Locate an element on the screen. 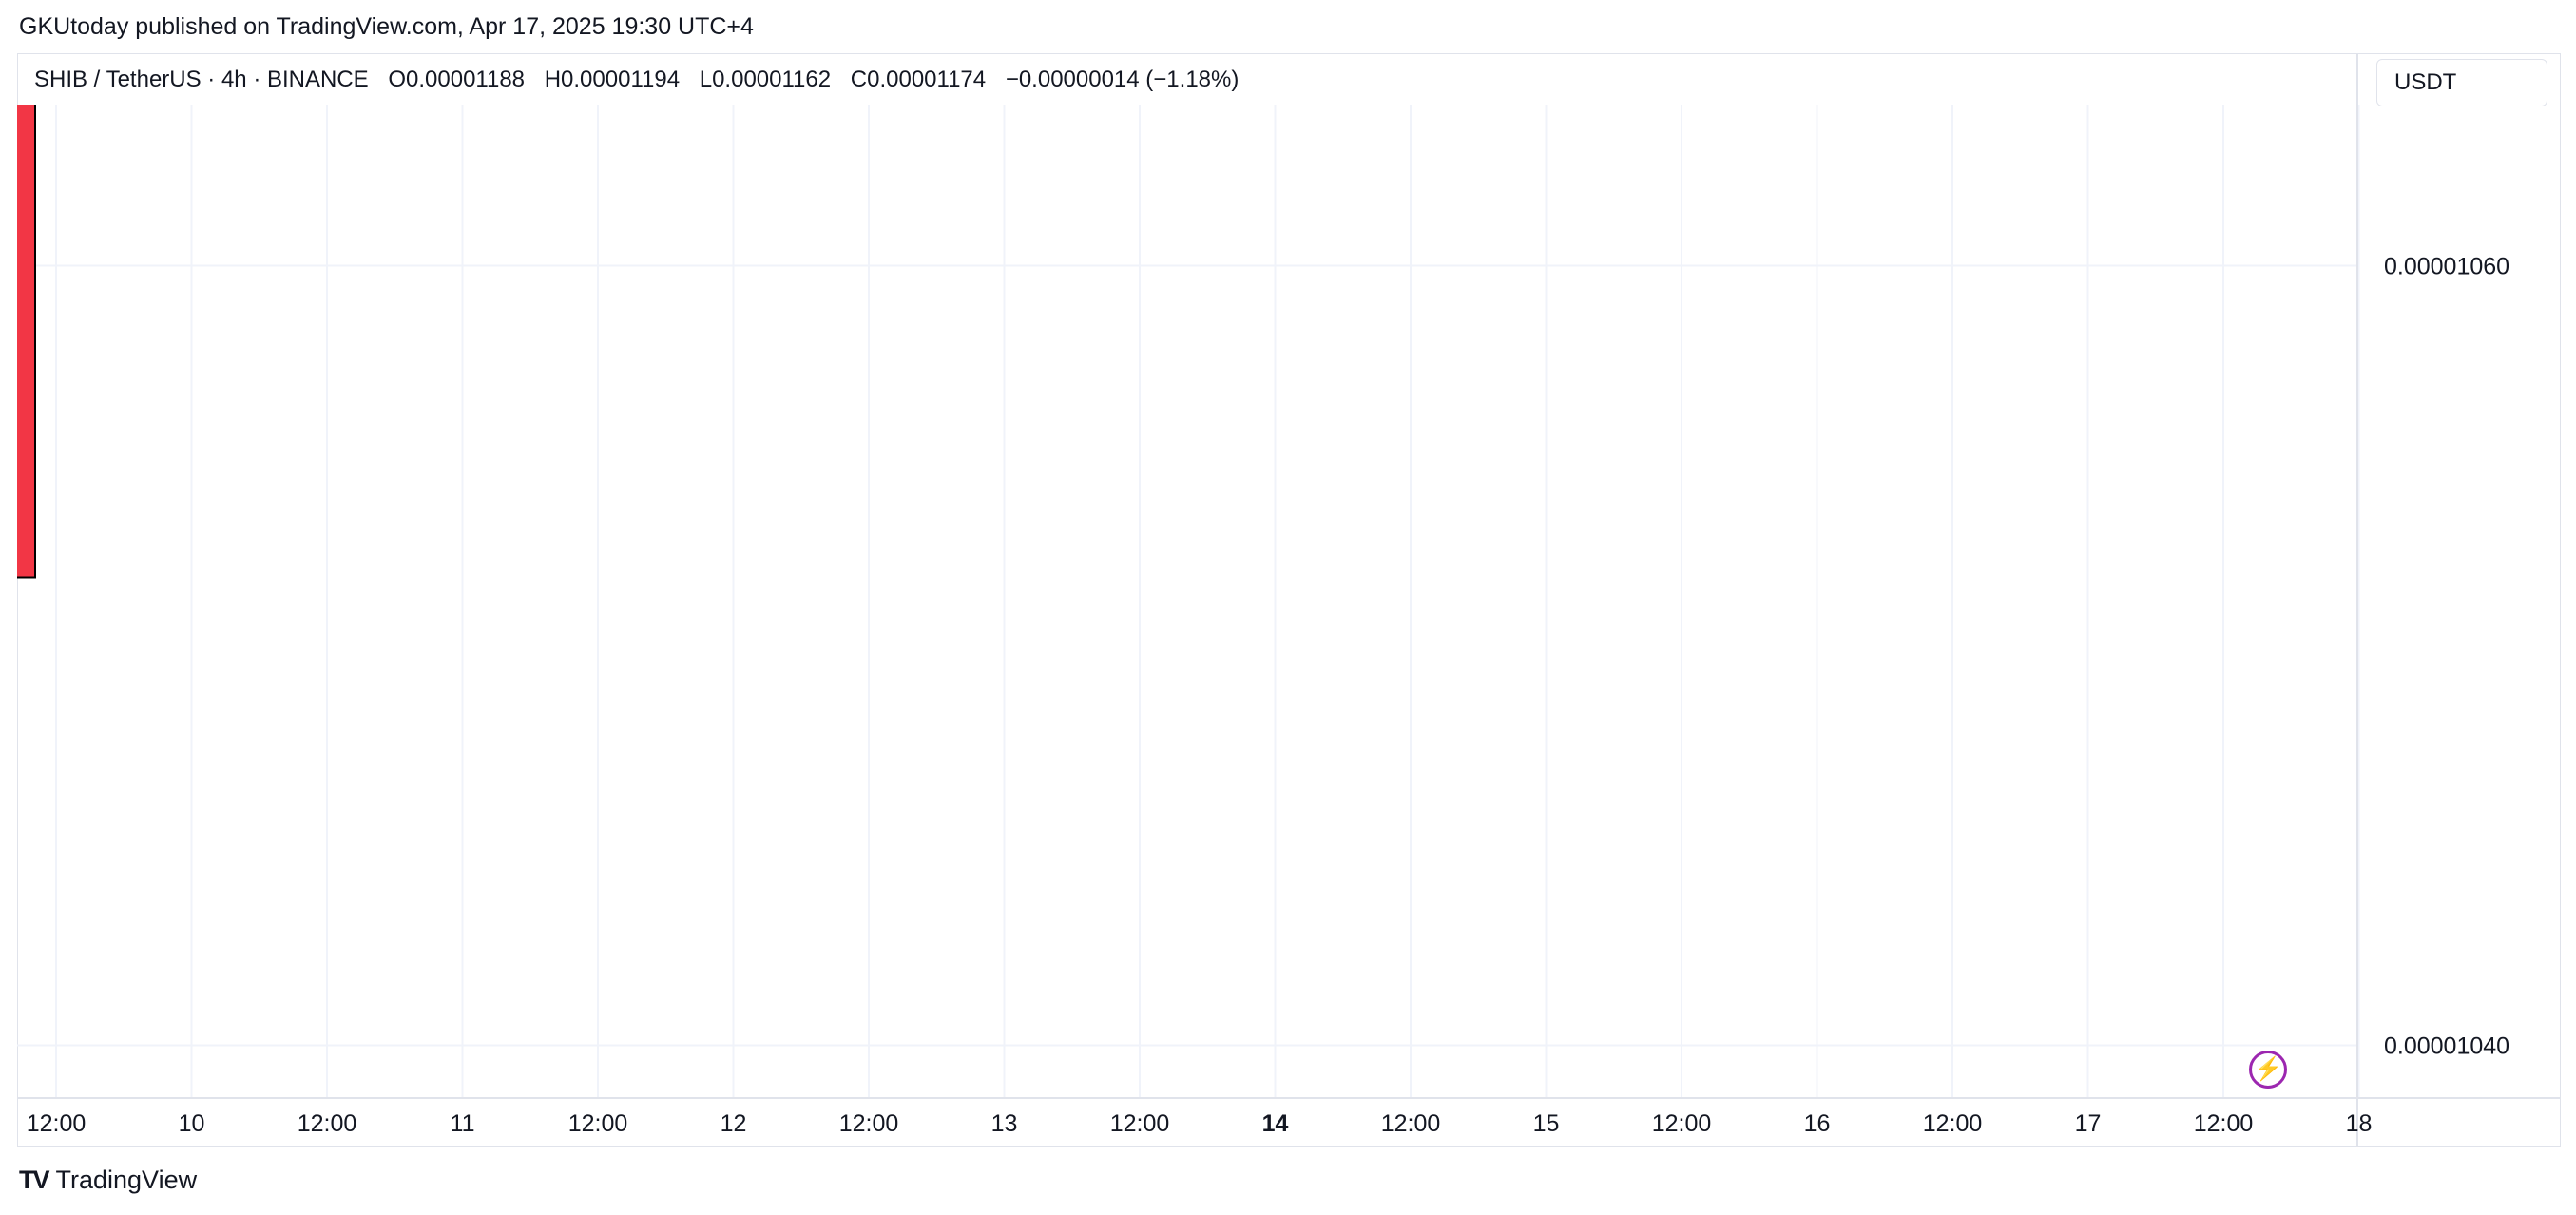 This screenshot has height=1215, width=2576. y-tick-label: 0.00001040 is located at coordinates (2447, 1046).